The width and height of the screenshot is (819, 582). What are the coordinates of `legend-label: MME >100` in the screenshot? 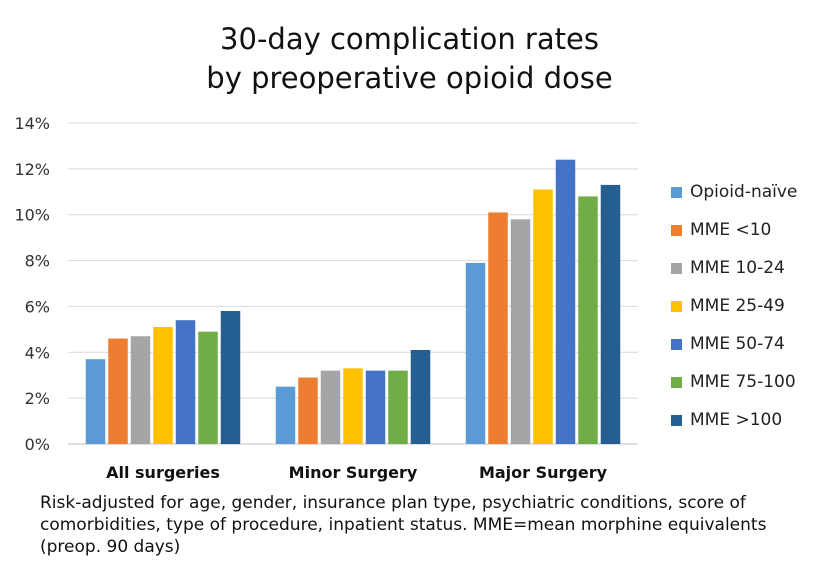 It's located at (736, 420).